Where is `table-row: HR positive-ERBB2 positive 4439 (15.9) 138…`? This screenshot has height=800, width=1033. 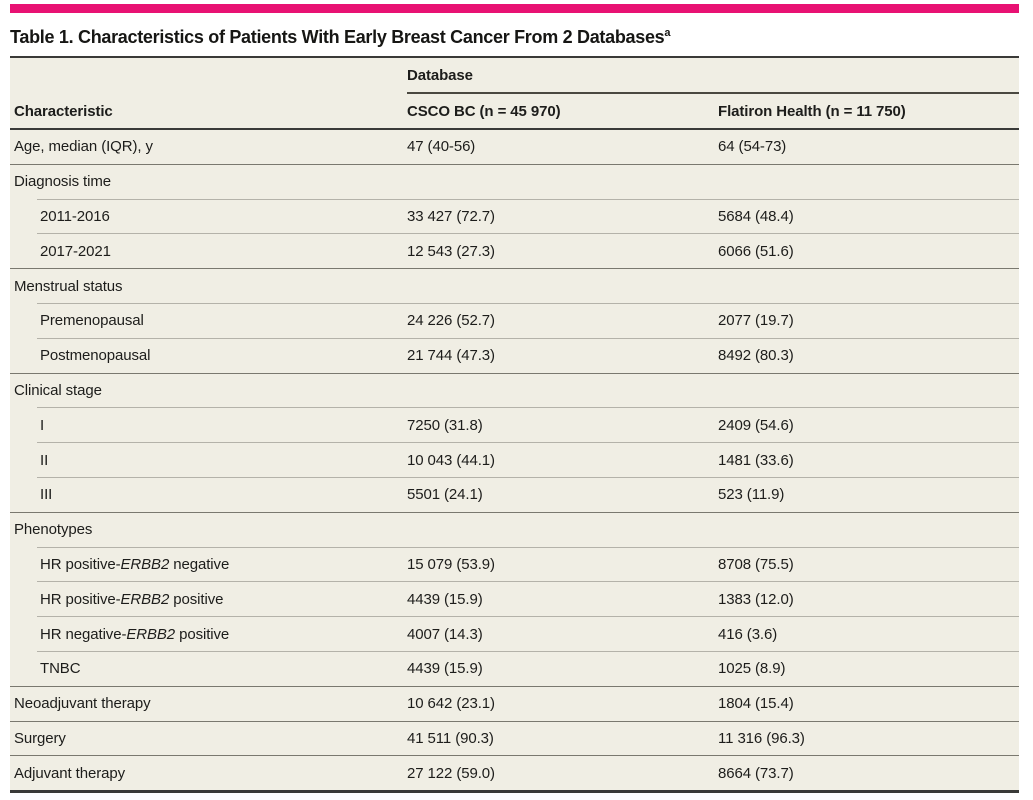 table-row: HR positive-ERBB2 positive 4439 (15.9) 138… is located at coordinates (514, 599).